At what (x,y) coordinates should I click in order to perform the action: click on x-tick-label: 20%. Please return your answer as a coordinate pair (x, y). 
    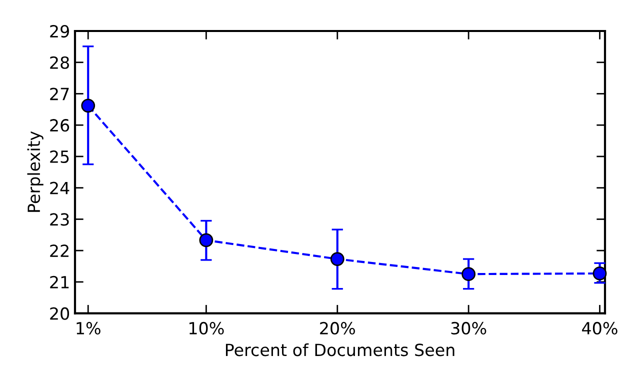
    Looking at the image, I should click on (337, 328).